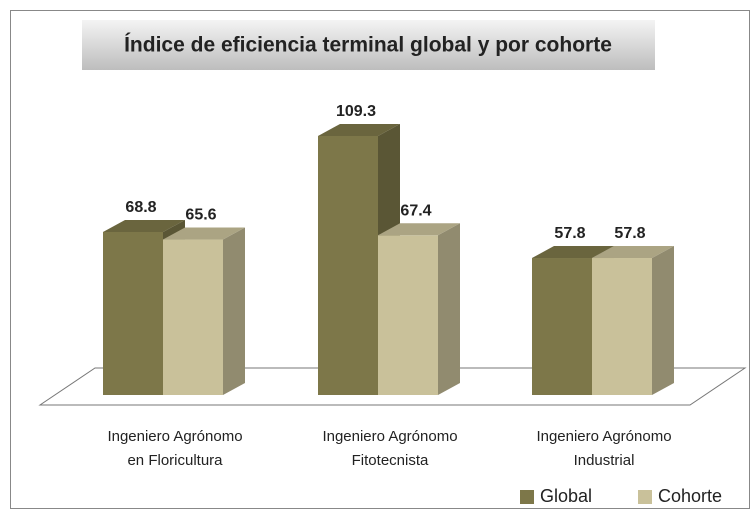 This screenshot has height=520, width=753. What do you see at coordinates (200, 215) in the screenshot?
I see `value-label: 65.6` at bounding box center [200, 215].